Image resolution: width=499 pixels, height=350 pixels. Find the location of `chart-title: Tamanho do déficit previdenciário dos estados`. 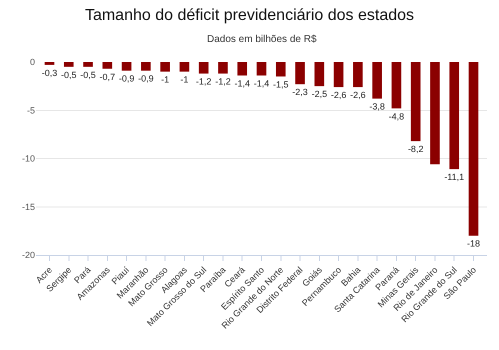

chart-title: Tamanho do déficit previdenciário dos estados is located at coordinates (249, 15).